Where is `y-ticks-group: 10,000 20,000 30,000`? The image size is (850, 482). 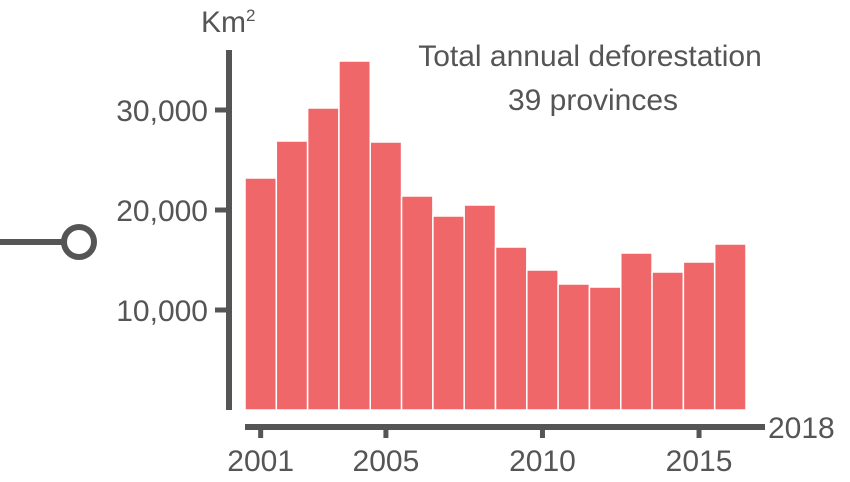
y-ticks-group: 10,000 20,000 30,000 is located at coordinates (172, 211).